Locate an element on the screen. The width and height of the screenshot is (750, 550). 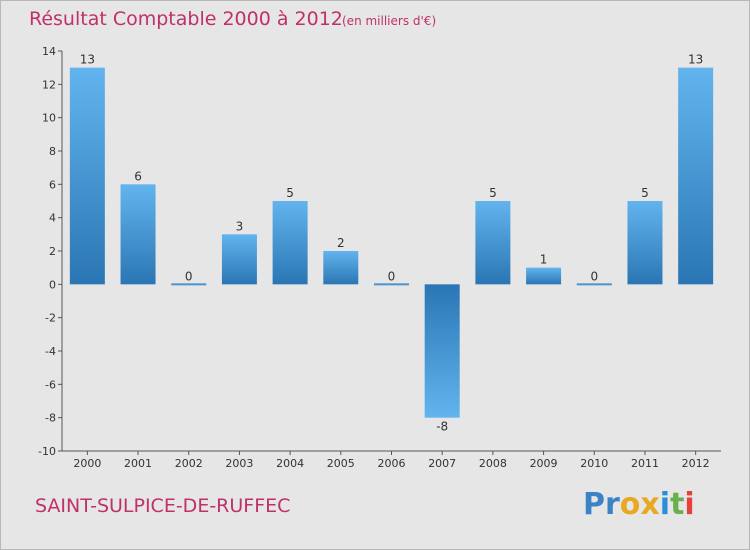
logo-letter: o is located at coordinates (630, 504).